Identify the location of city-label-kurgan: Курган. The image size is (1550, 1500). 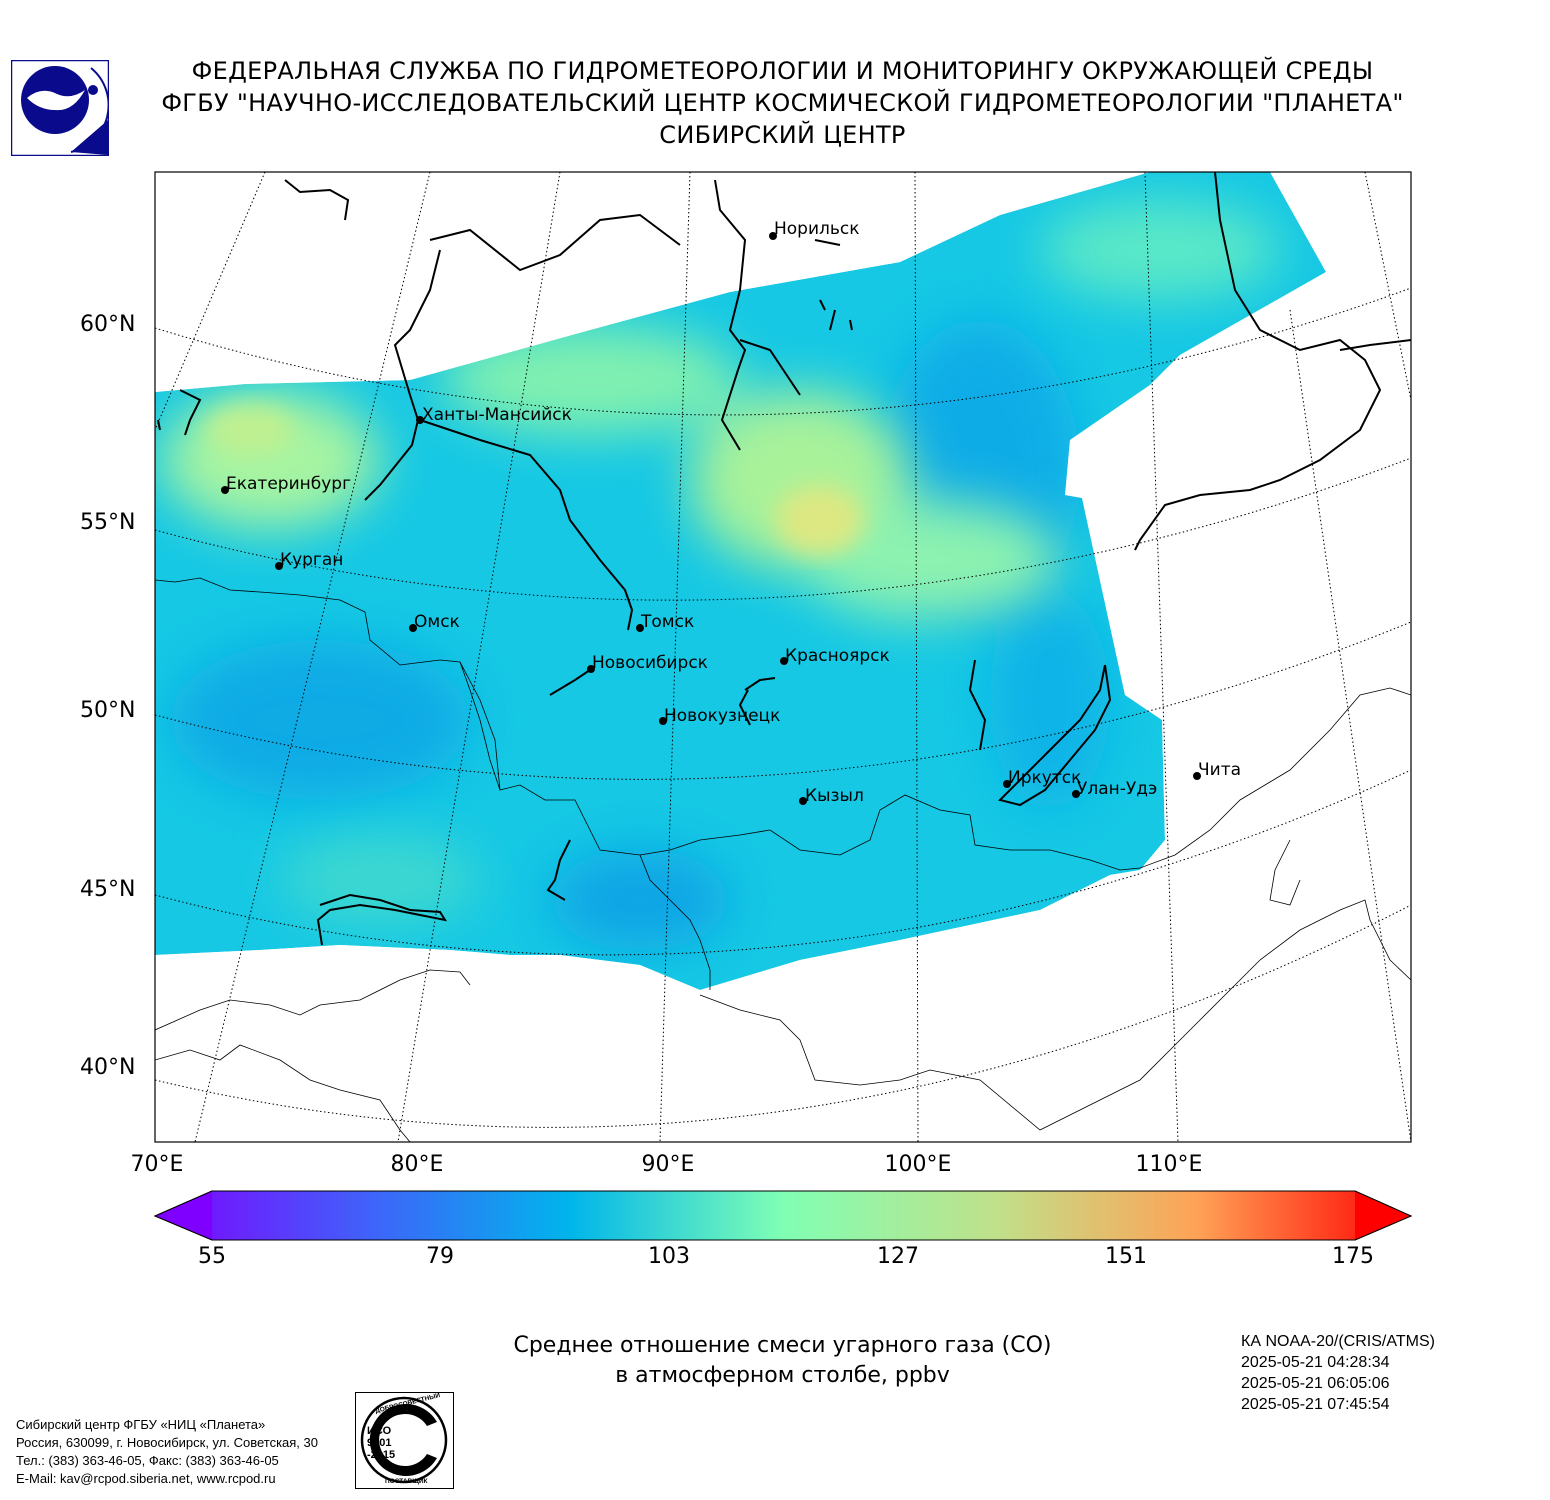
(311, 560).